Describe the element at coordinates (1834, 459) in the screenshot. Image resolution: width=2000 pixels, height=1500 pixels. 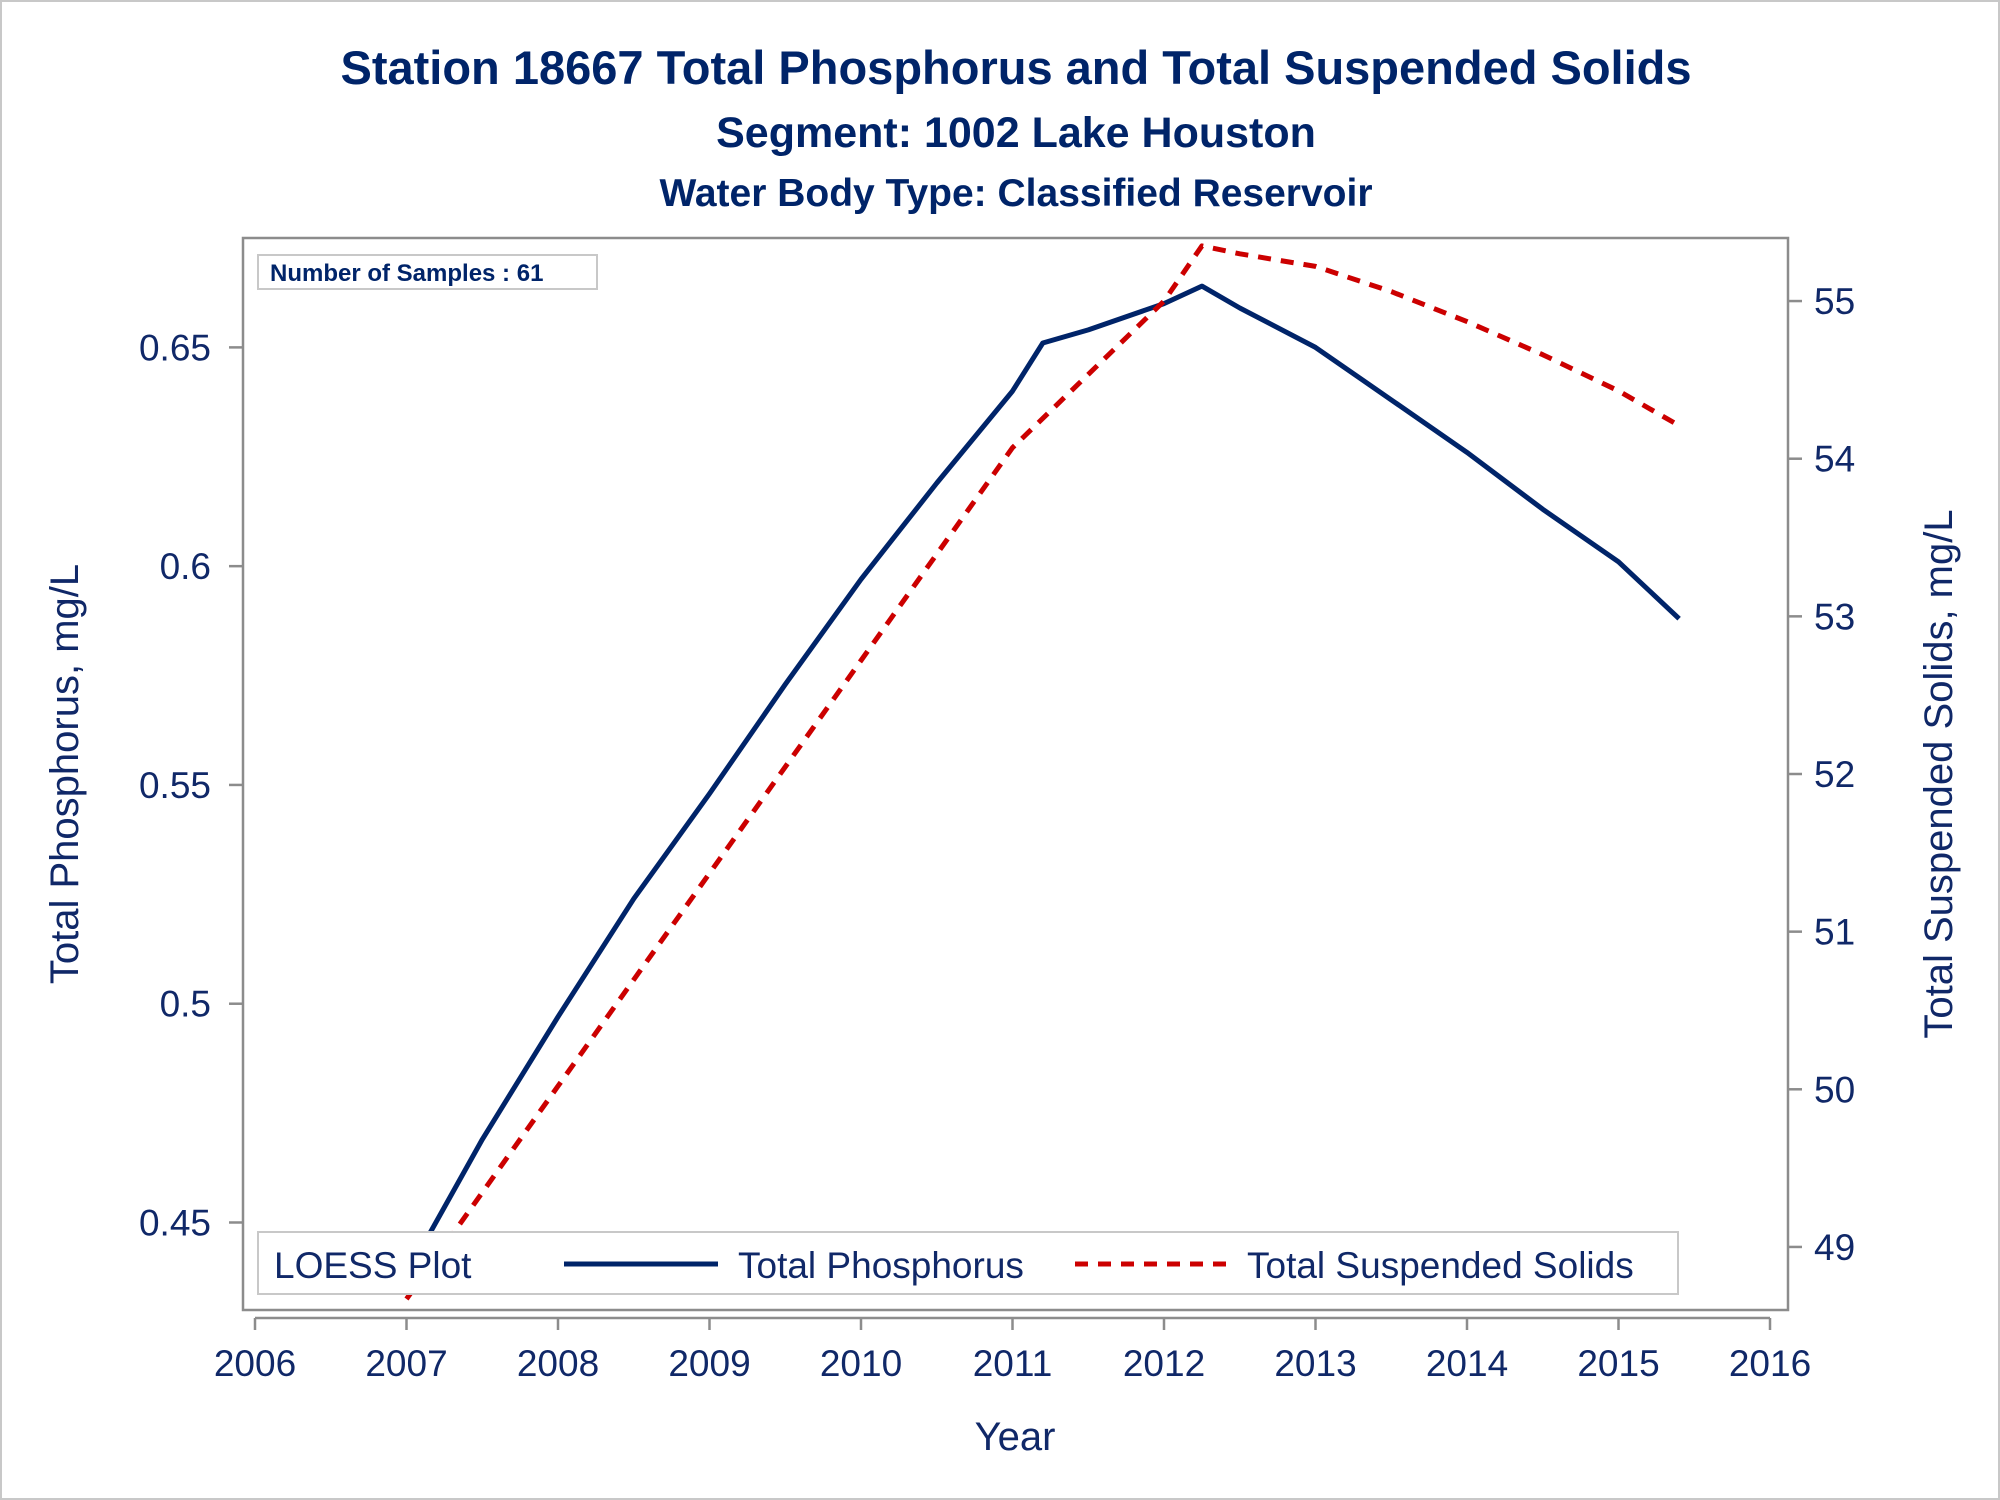
I see `y2-tick-label: 54` at that location.